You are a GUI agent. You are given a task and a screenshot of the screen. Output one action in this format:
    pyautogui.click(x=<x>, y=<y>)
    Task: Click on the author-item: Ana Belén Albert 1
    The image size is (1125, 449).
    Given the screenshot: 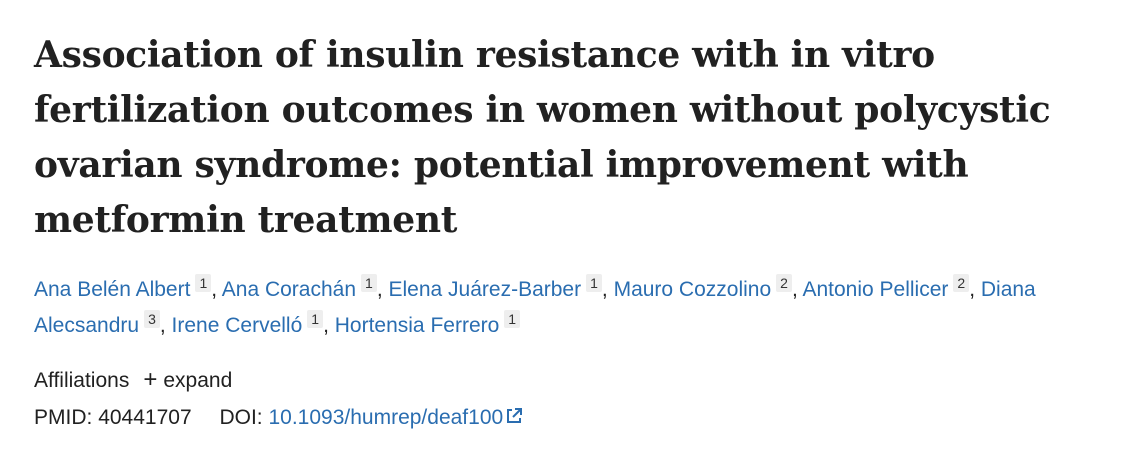 What is the action you would take?
    pyautogui.click(x=123, y=287)
    